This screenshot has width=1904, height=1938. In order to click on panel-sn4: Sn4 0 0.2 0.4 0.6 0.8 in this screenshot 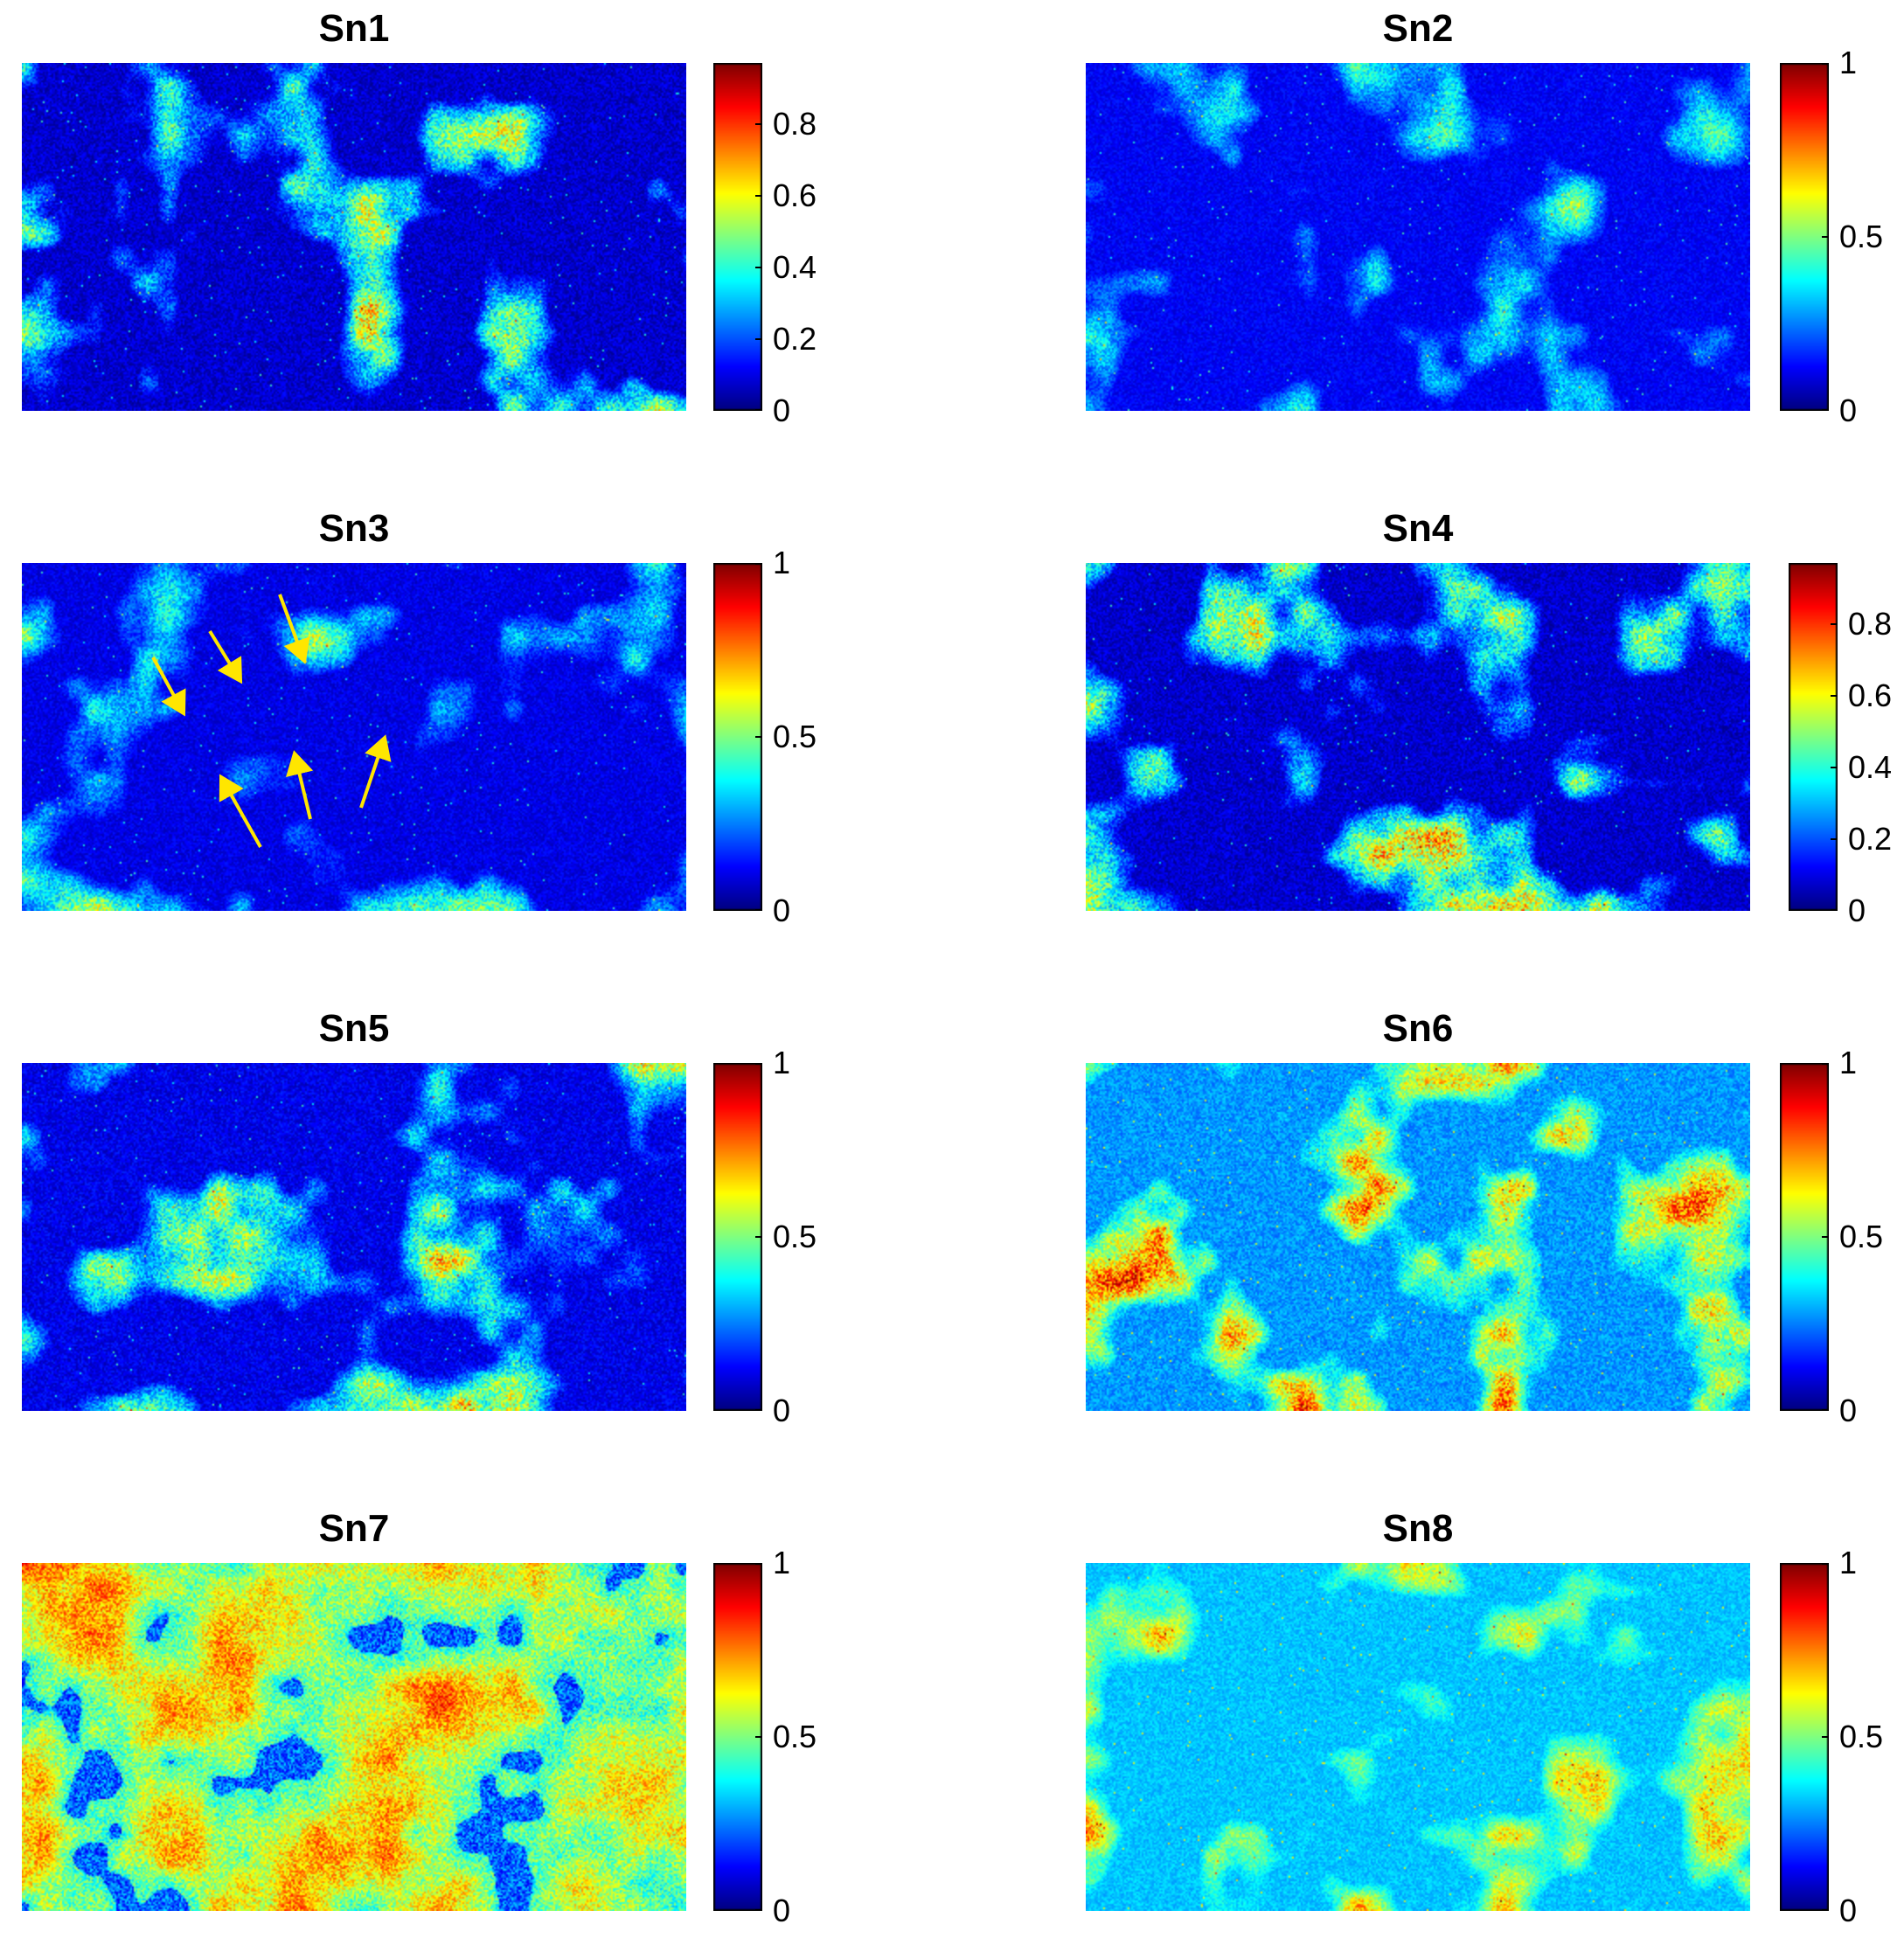, I will do `click(1495, 714)`.